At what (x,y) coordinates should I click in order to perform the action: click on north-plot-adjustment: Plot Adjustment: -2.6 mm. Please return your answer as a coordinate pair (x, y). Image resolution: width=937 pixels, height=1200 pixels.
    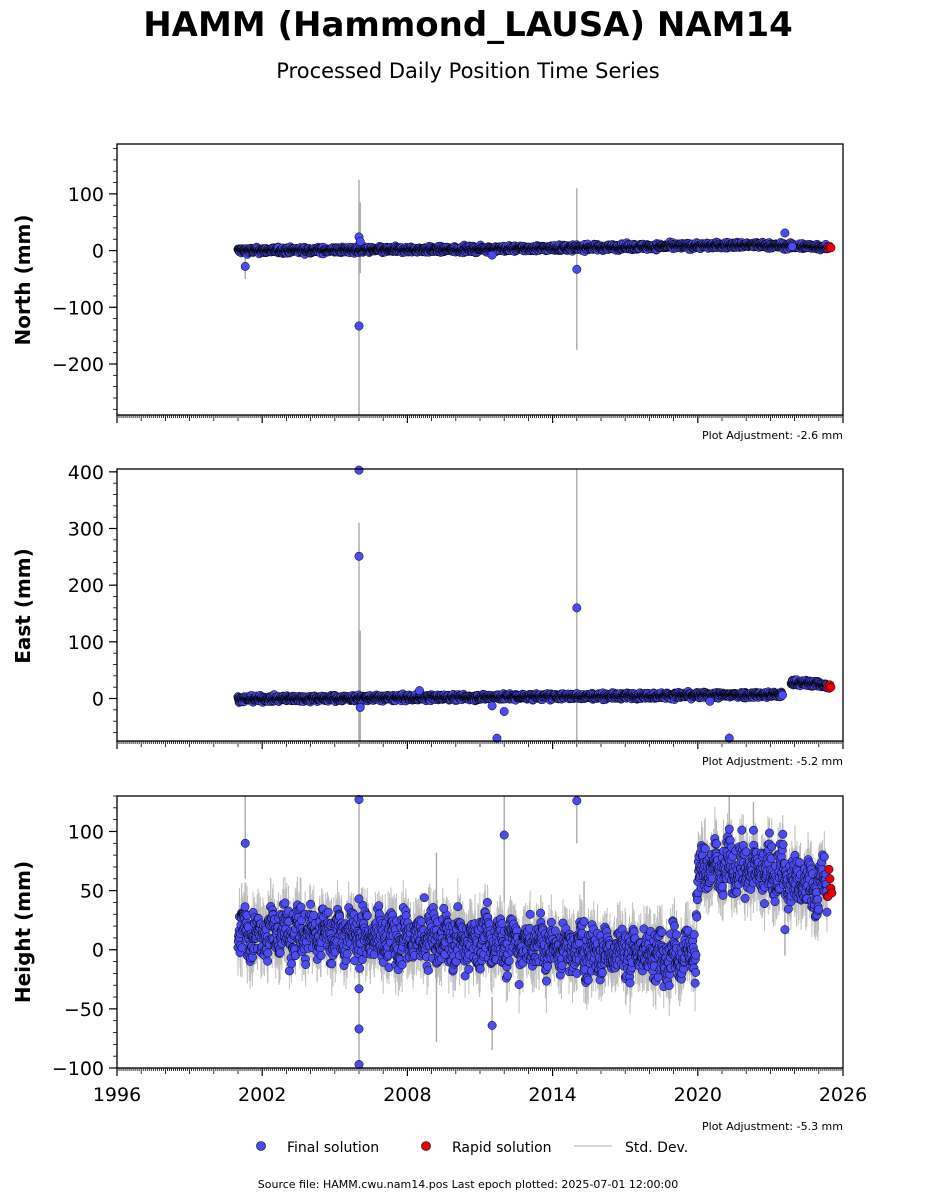
    Looking at the image, I should click on (772, 435).